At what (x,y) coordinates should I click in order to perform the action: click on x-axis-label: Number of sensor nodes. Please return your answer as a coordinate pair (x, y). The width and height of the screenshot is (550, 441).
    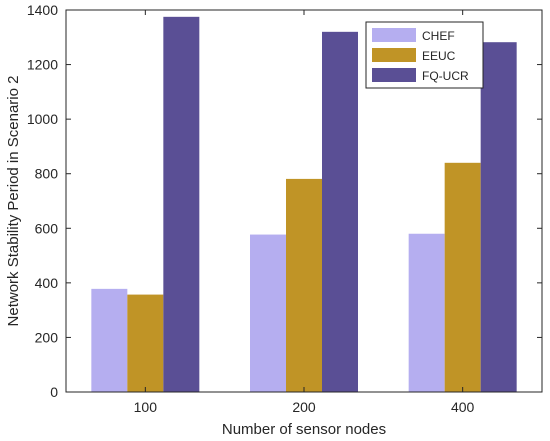
    Looking at the image, I should click on (304, 429).